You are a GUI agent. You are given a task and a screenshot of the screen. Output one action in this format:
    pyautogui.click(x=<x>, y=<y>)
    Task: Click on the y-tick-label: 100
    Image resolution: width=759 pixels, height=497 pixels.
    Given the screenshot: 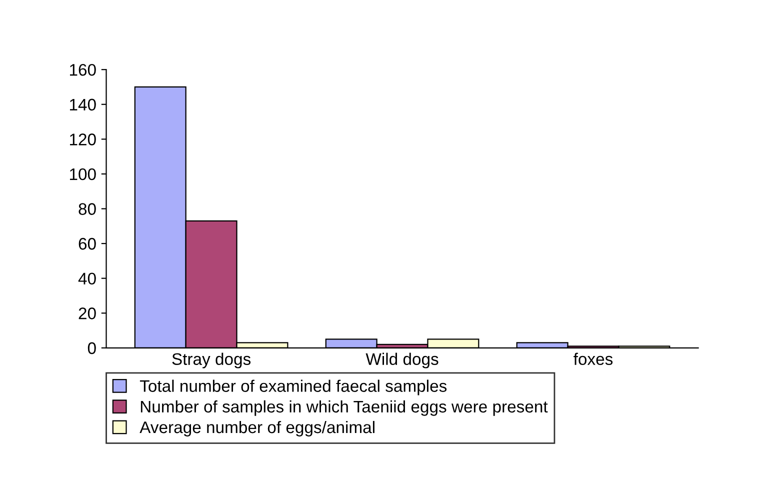 What is the action you would take?
    pyautogui.click(x=83, y=174)
    